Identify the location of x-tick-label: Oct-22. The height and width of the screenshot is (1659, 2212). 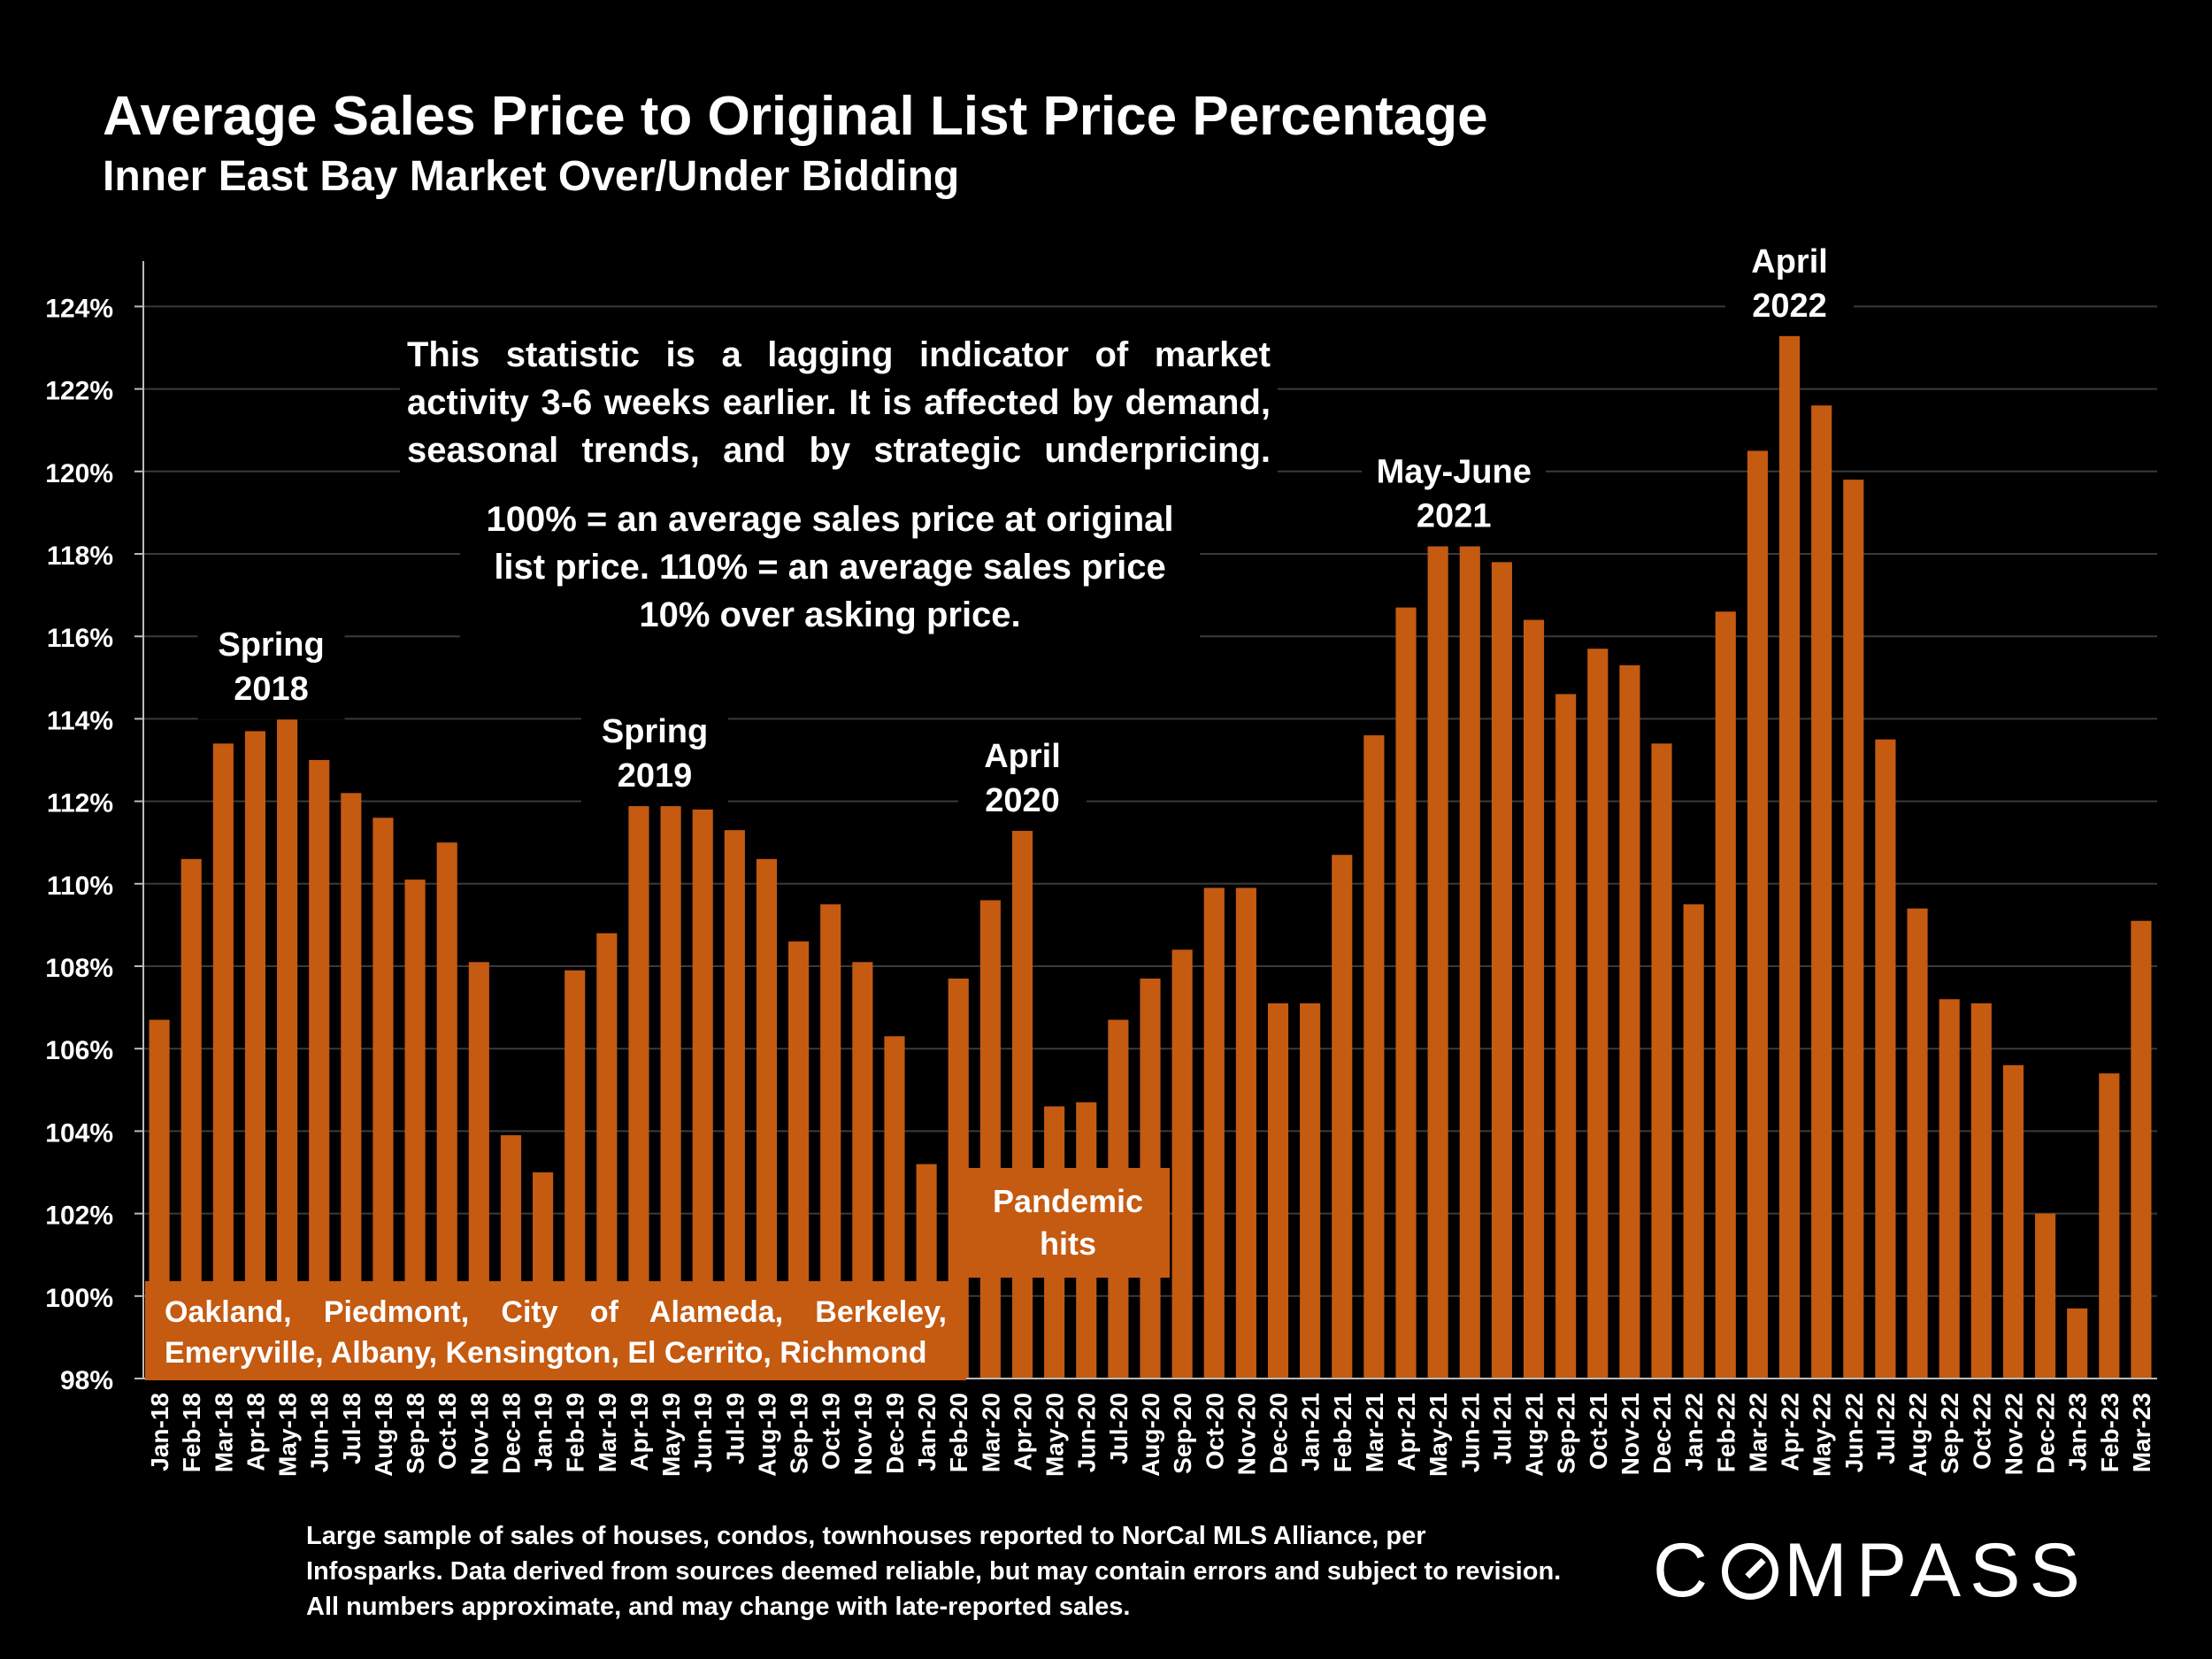
(1981, 1432).